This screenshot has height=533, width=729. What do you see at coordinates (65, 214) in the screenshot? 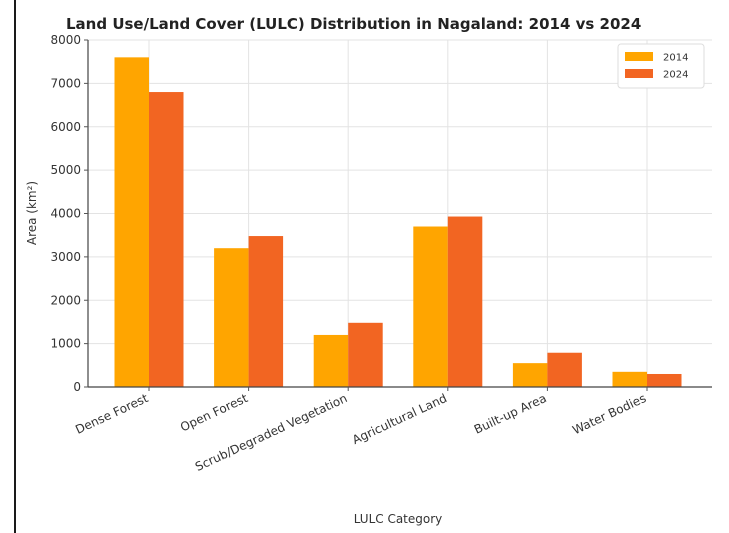
I see `y-tick-label: 4000` at bounding box center [65, 214].